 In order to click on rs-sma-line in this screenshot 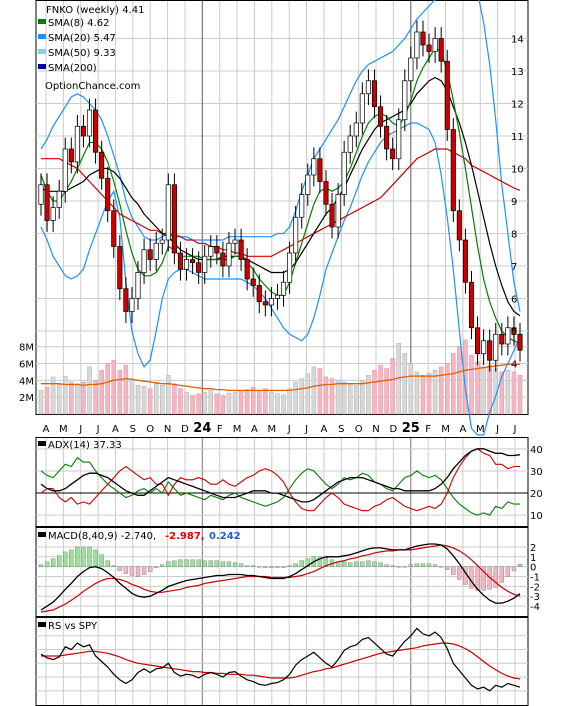, I will do `click(281, 661)`.